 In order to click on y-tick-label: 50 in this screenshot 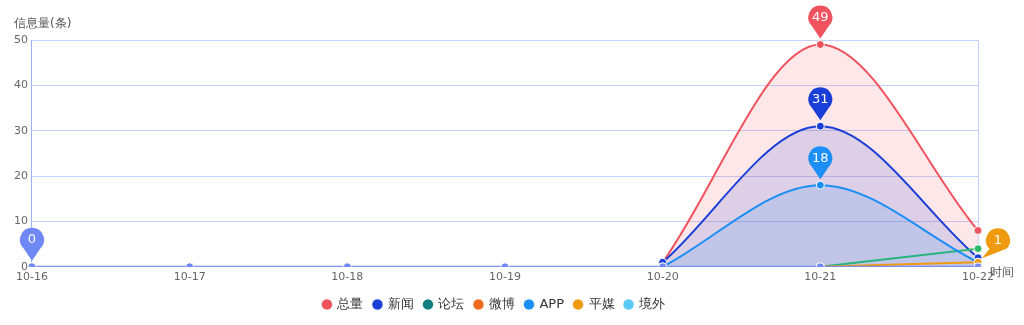, I will do `click(21, 39)`.